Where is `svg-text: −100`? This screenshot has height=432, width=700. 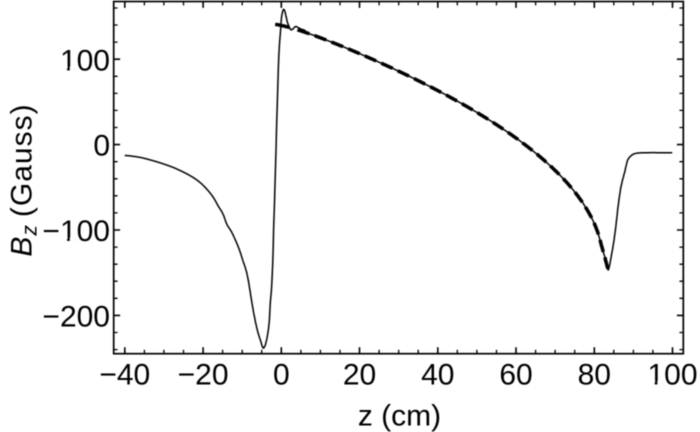 svg-text: −100 is located at coordinates (76, 231).